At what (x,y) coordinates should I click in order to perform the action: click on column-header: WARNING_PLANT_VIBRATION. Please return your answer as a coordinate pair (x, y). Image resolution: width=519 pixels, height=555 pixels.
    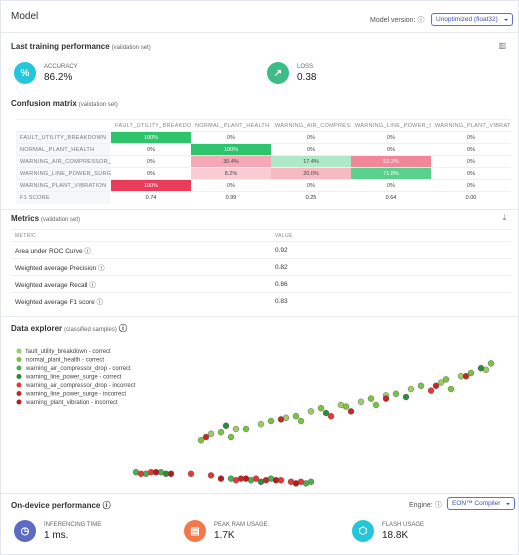
    Looking at the image, I should click on (471, 125).